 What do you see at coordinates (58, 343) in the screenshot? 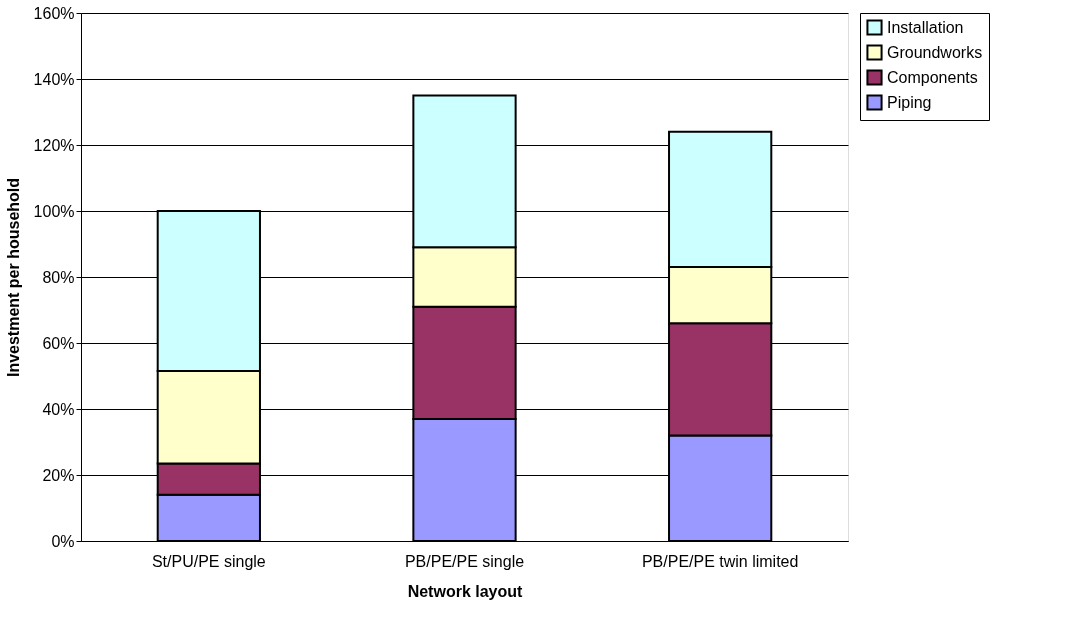
I see `y-tick-label: 60%` at bounding box center [58, 343].